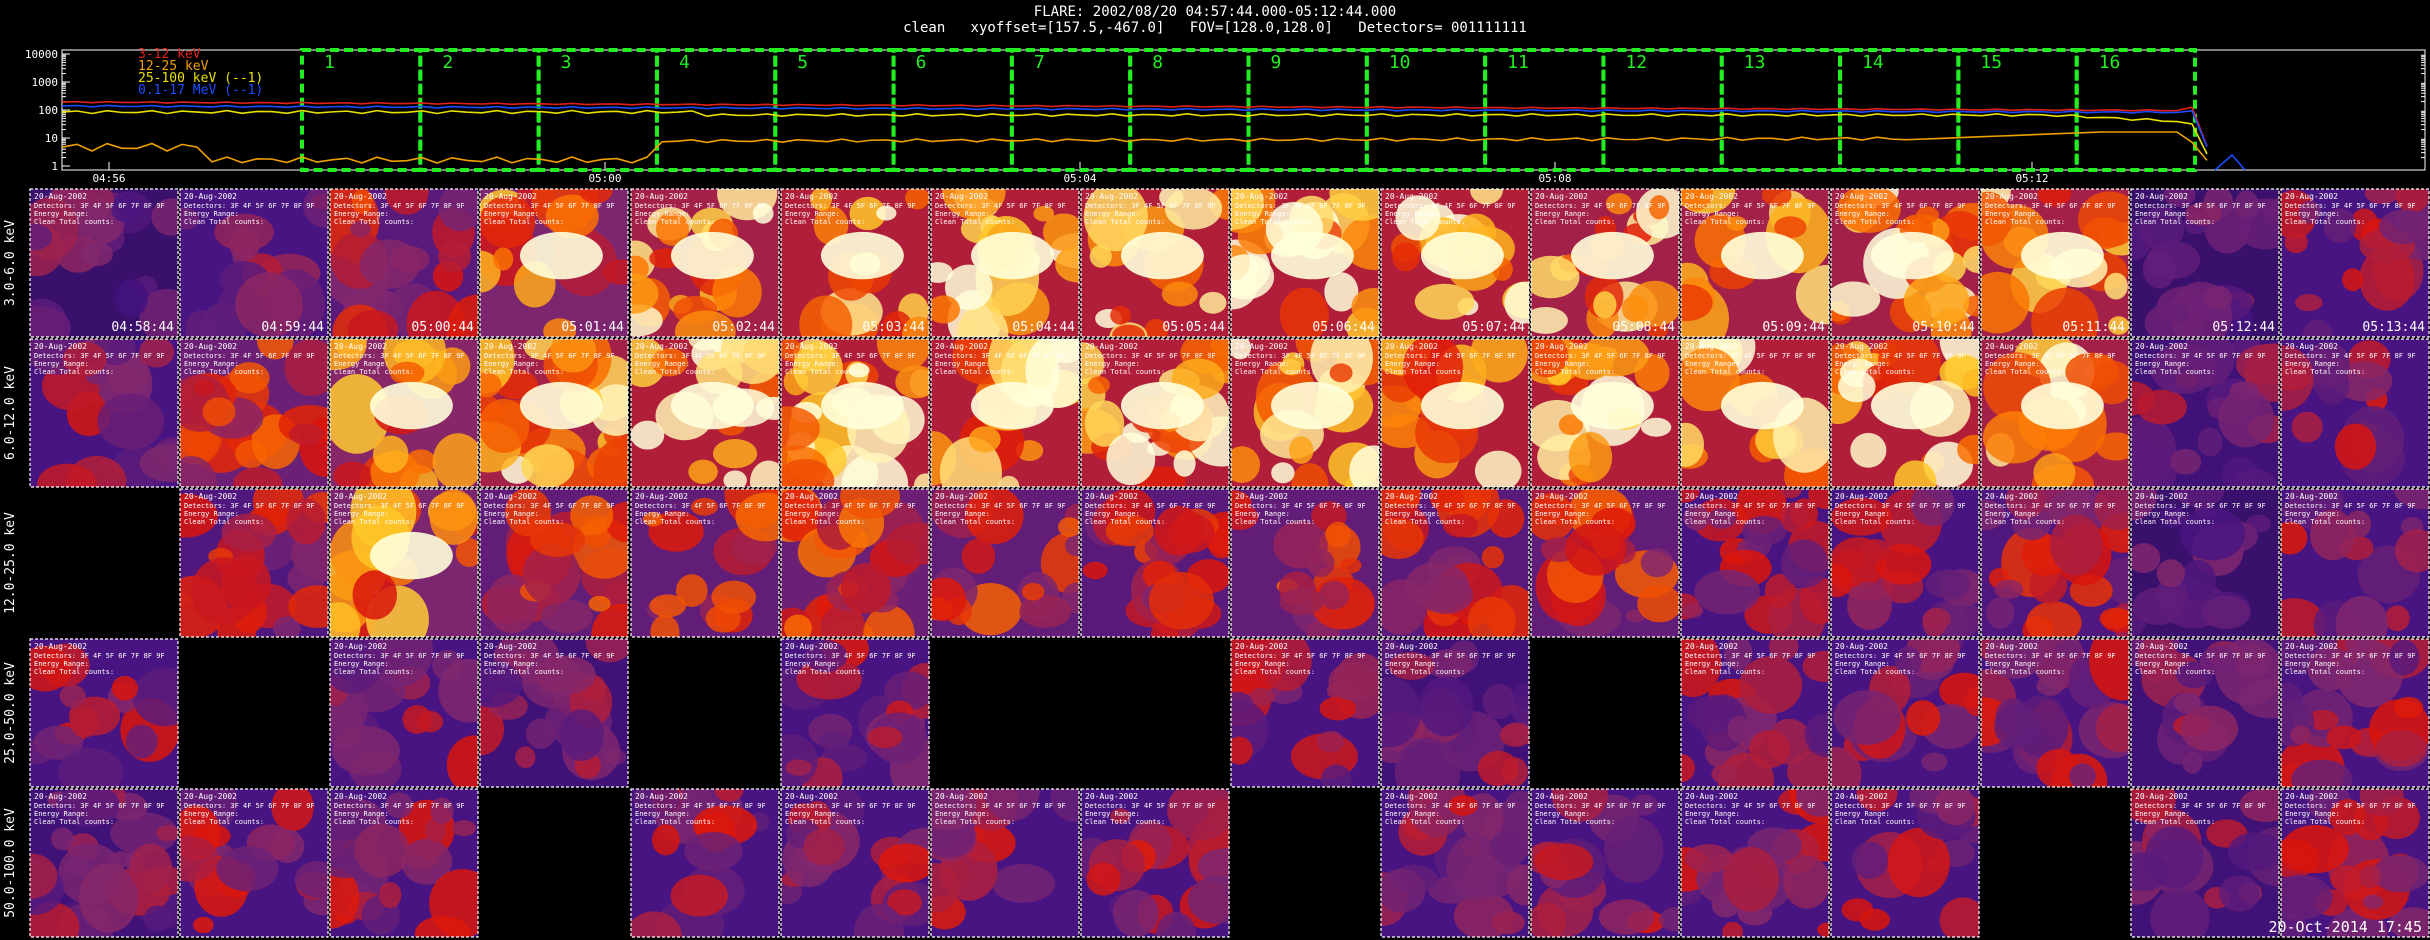  What do you see at coordinates (1518, 62) in the screenshot?
I see `interval-label: 11` at bounding box center [1518, 62].